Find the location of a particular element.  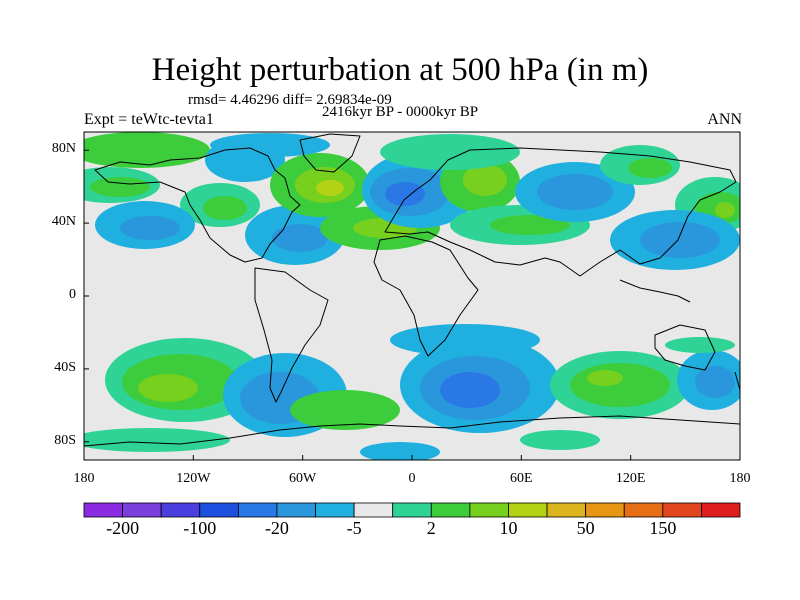

coastline-antarctica is located at coordinates (412, 431).